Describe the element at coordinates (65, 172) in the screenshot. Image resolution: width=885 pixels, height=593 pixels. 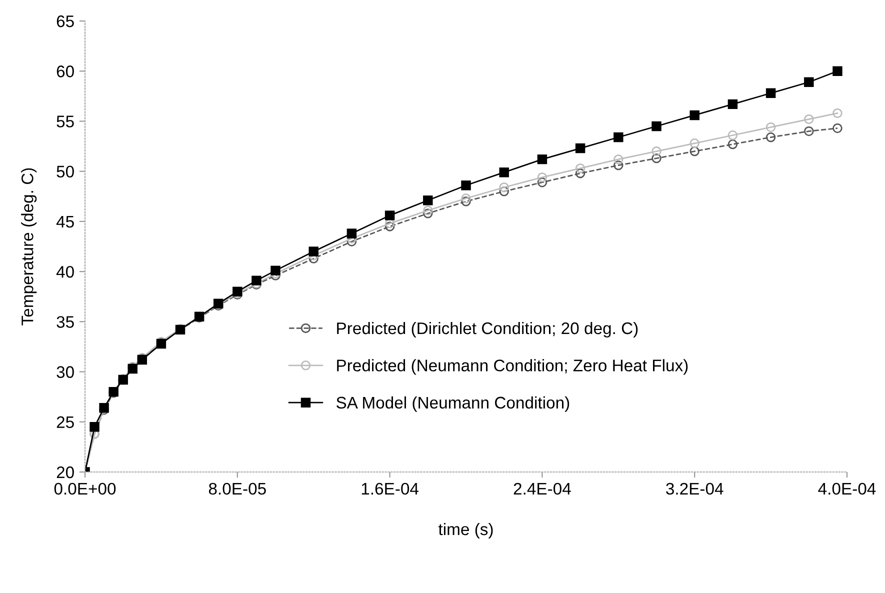
I see `y-tick-label: 50` at that location.